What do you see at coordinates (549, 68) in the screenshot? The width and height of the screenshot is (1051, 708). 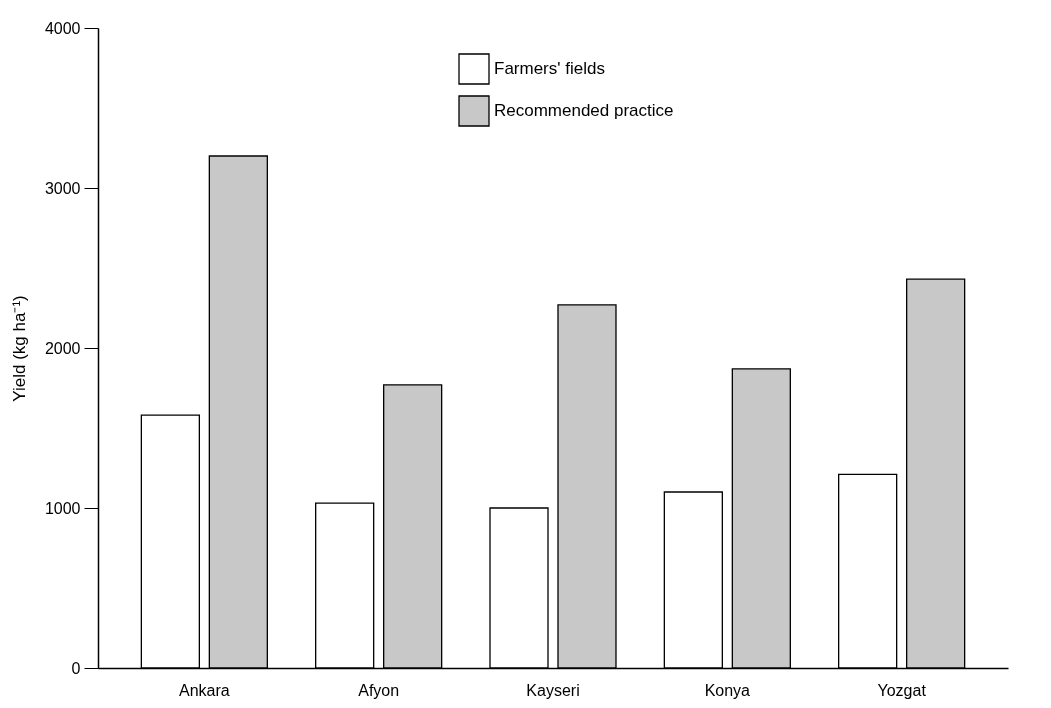 I see `legend-label: Farmers' fields` at bounding box center [549, 68].